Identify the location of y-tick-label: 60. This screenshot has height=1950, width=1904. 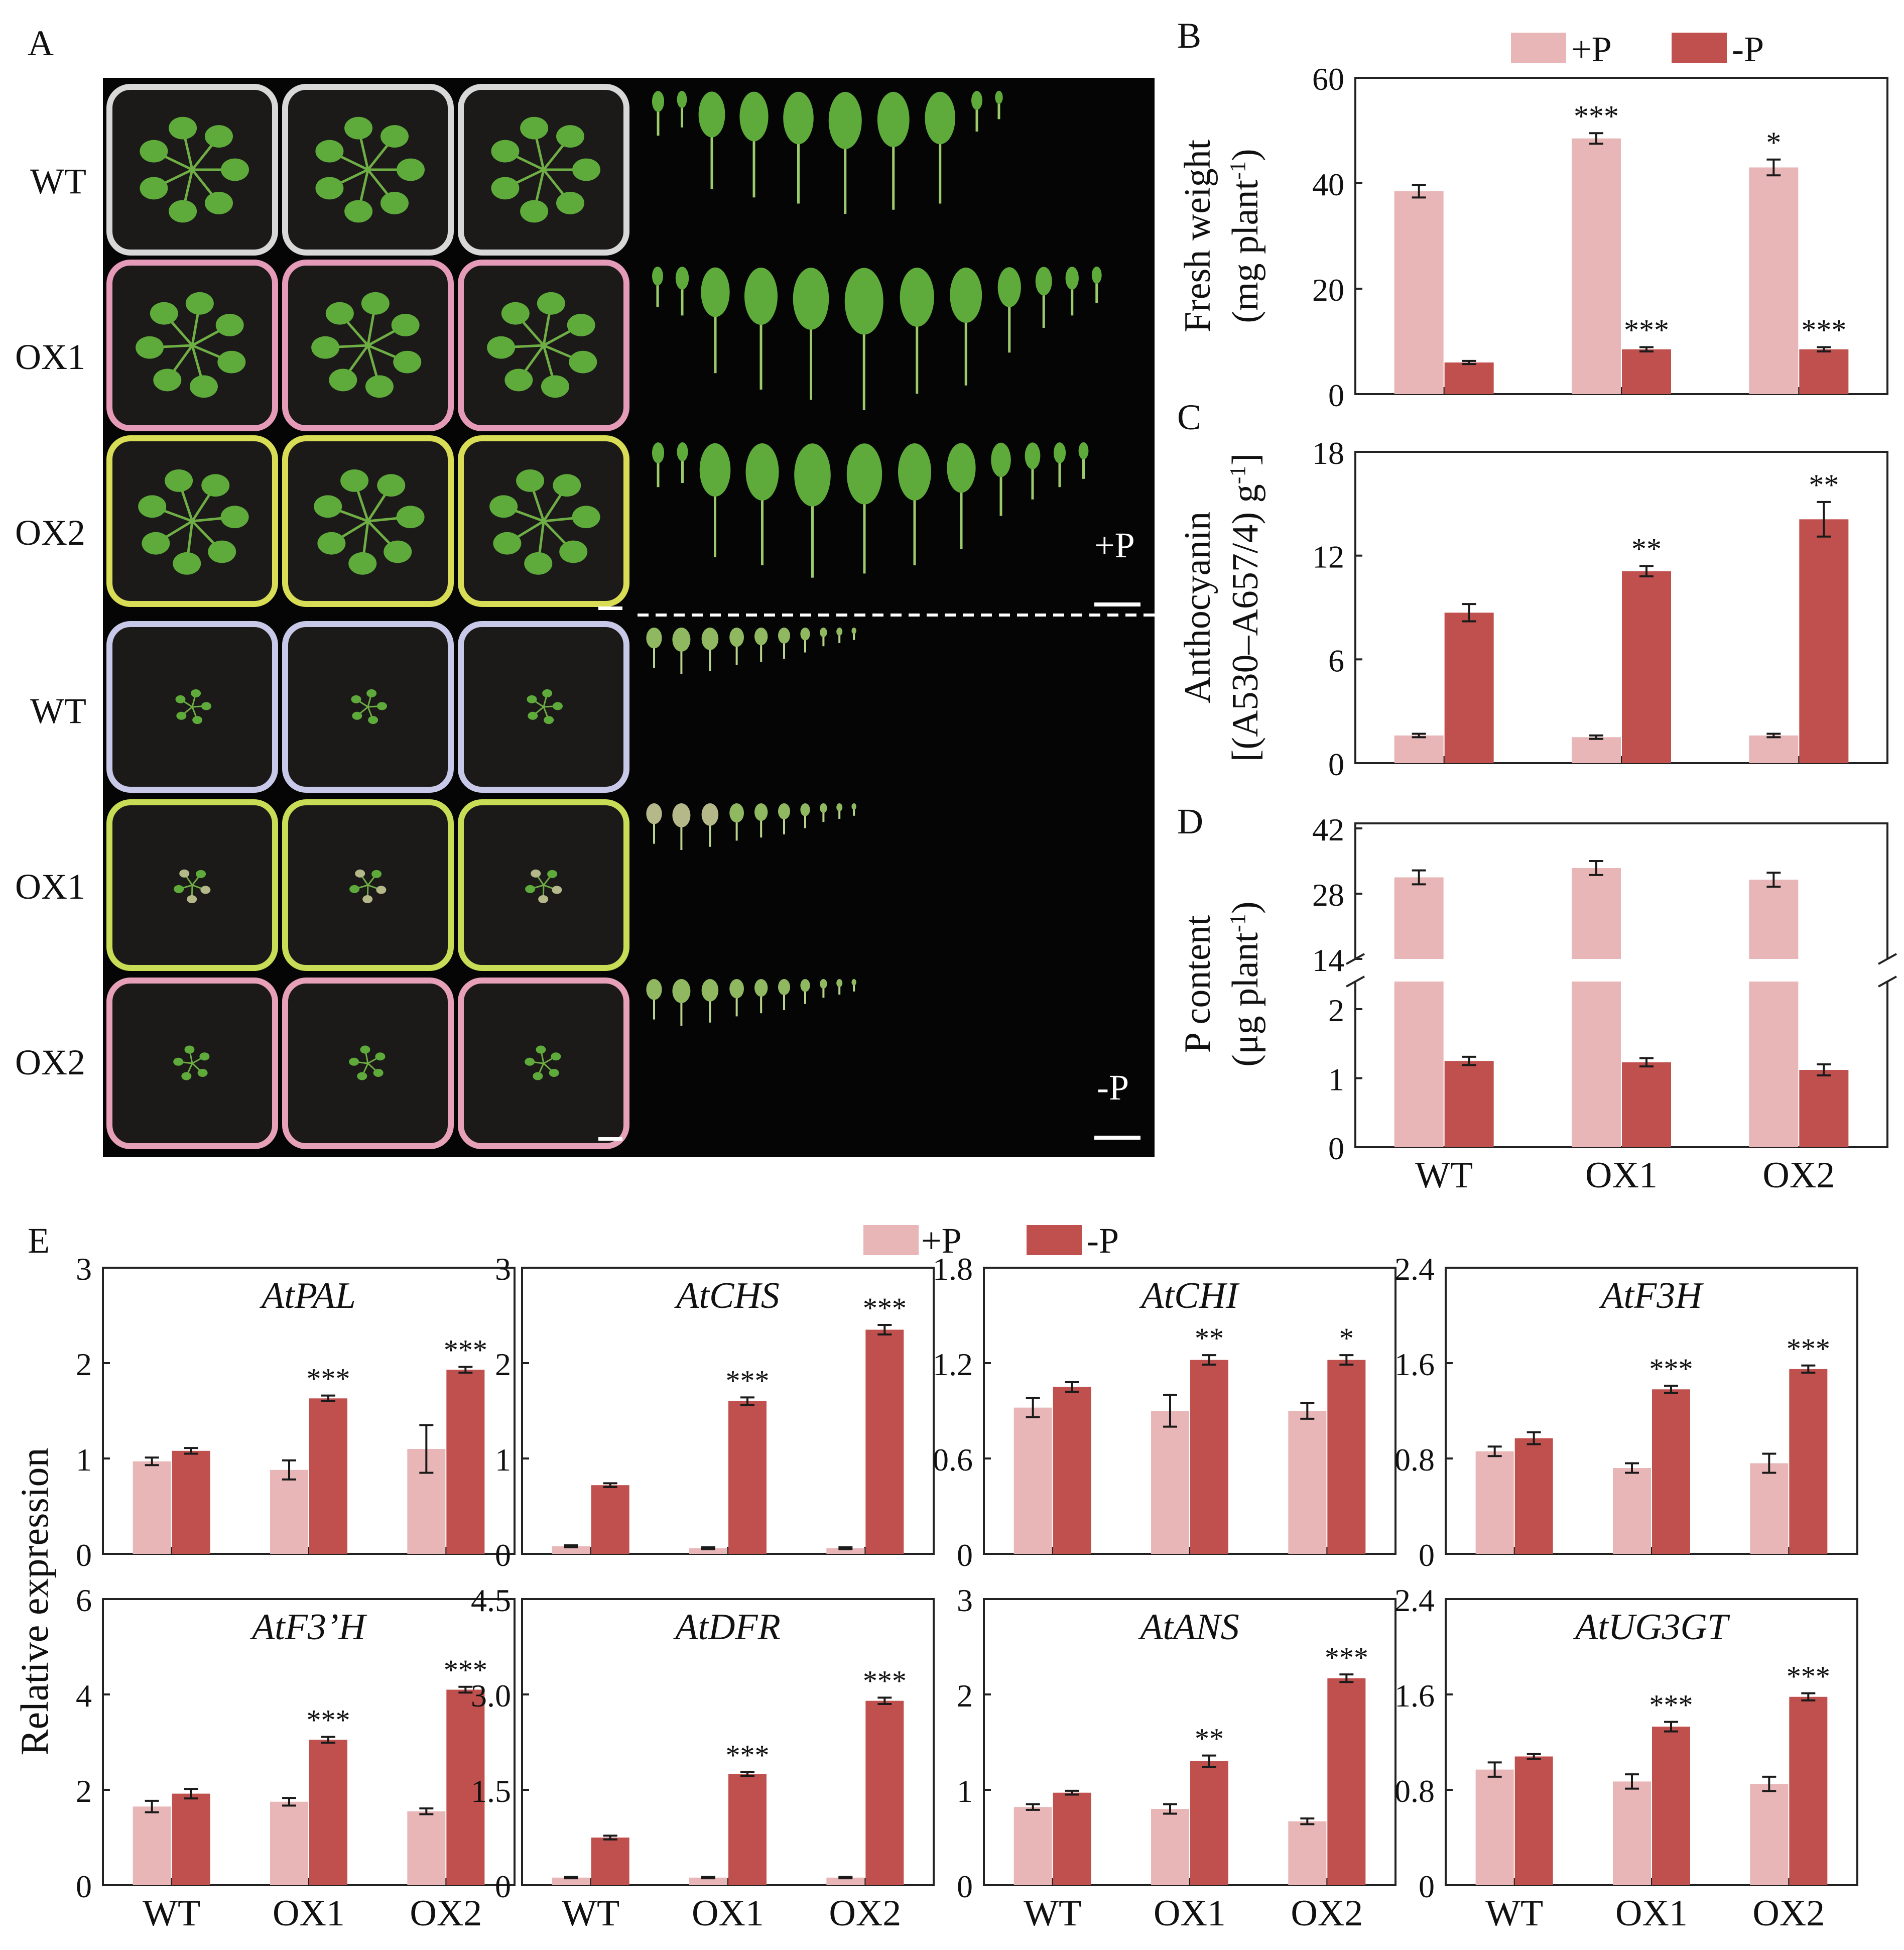
(1328, 79).